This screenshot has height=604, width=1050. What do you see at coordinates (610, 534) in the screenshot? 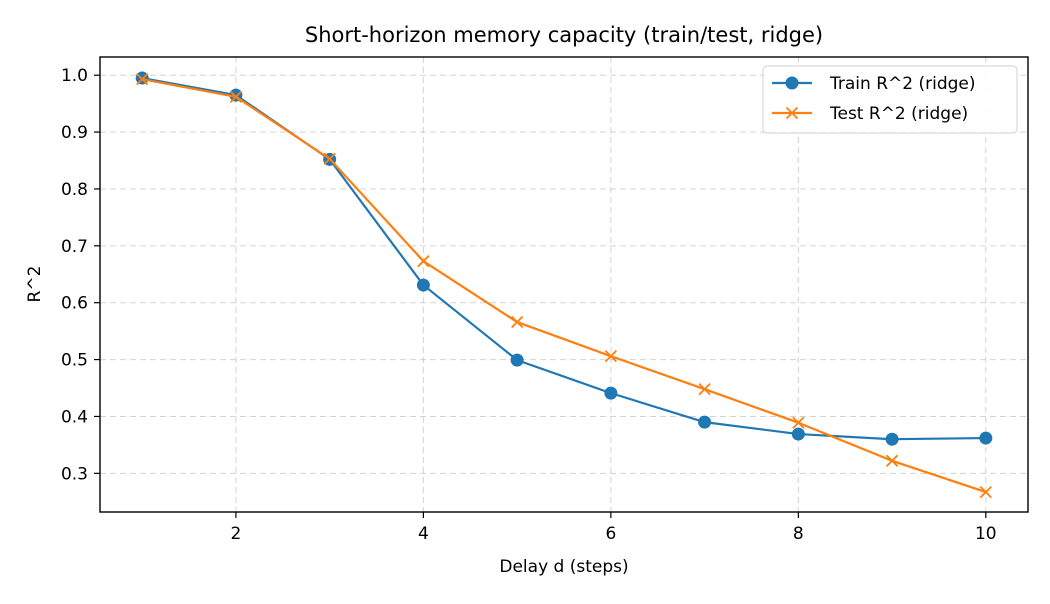
I see `x-tick-label: 6` at bounding box center [610, 534].